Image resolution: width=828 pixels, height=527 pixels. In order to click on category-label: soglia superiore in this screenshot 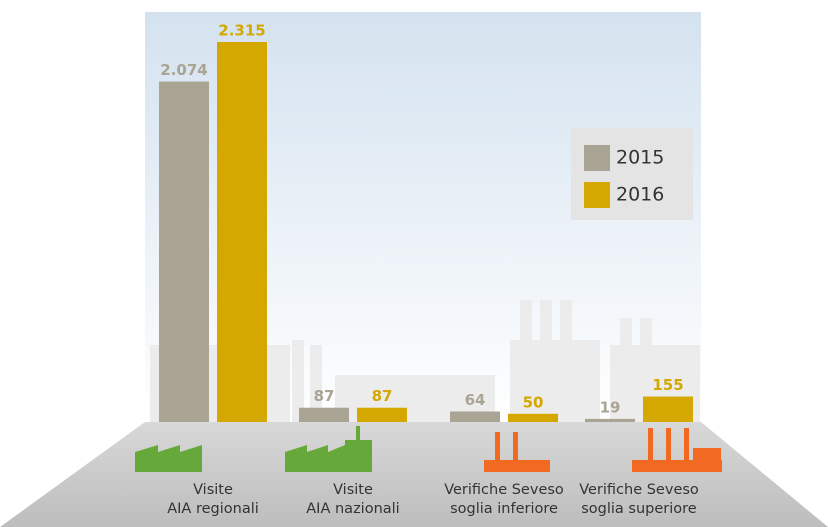, I will do `click(639, 509)`.